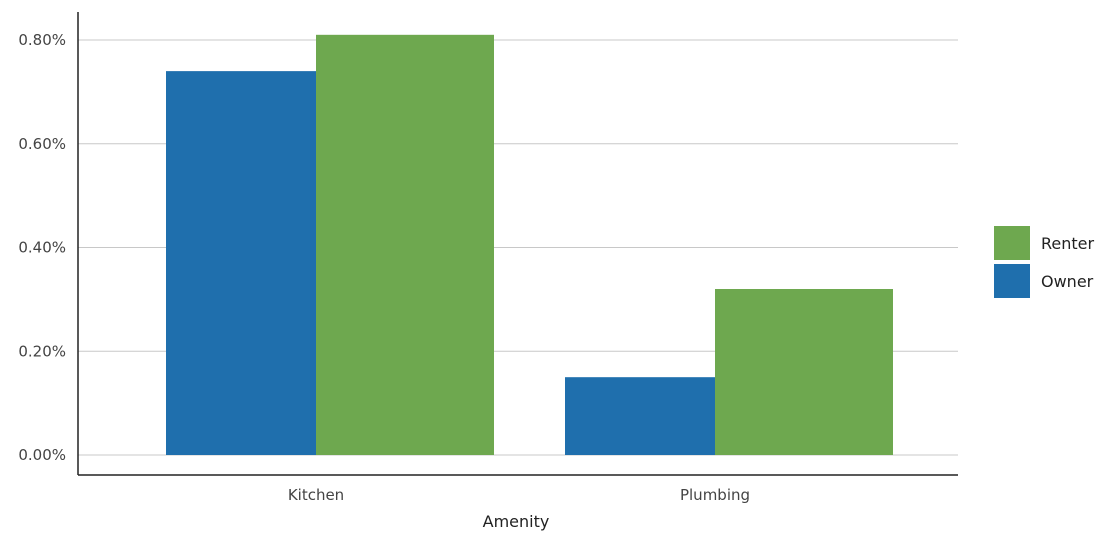 The image size is (1110, 533). Describe the element at coordinates (42, 40) in the screenshot. I see `y-tick-label: 0.80%` at that location.